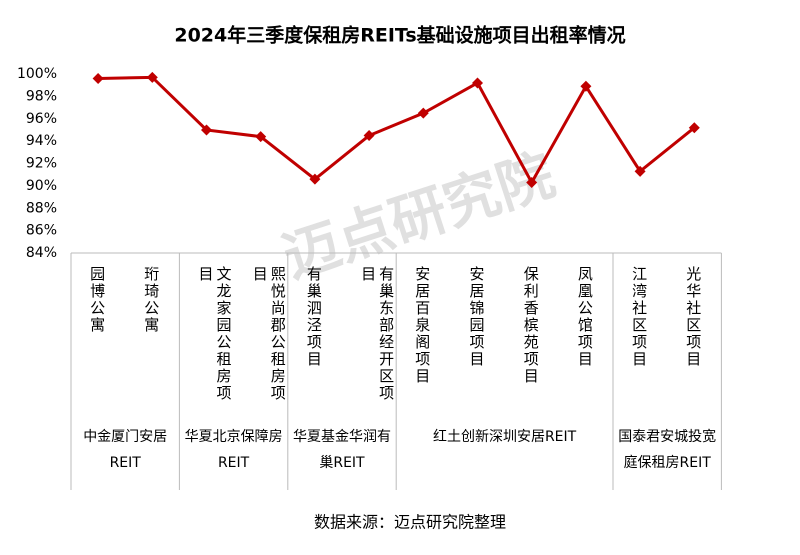 The image size is (800, 555). Describe the element at coordinates (214, 334) in the screenshot. I see `x-tick-label: 文龙家园公租房项目` at that location.